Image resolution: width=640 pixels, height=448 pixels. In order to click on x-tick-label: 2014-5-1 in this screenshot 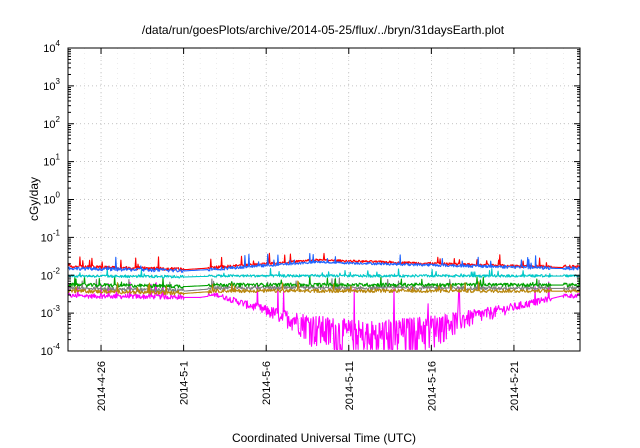, I will do `click(185, 383)`.